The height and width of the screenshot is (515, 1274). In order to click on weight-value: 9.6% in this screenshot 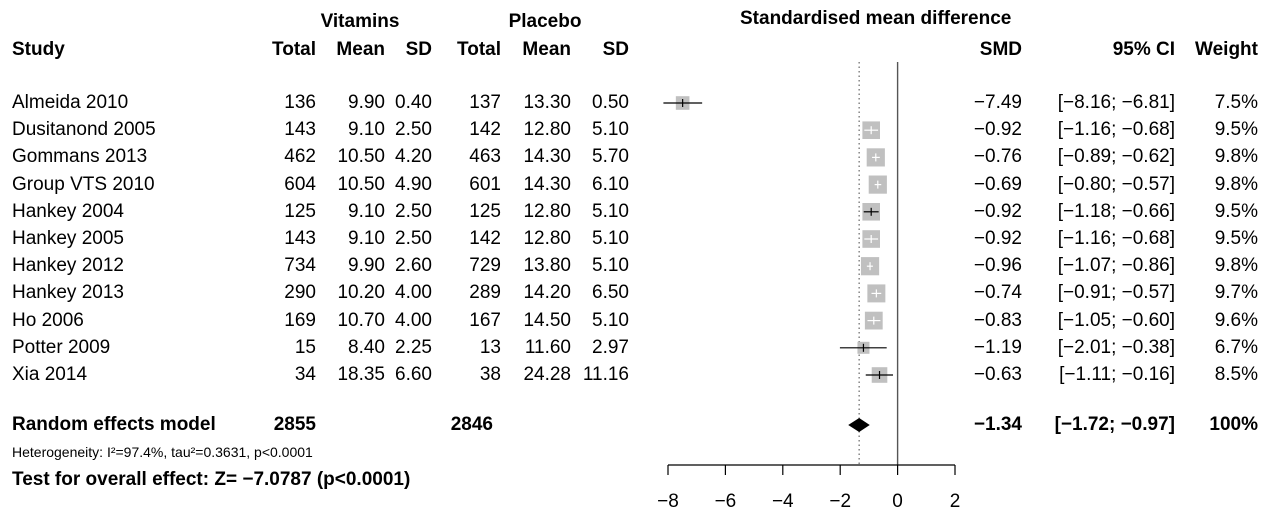, I will do `click(1236, 320)`.